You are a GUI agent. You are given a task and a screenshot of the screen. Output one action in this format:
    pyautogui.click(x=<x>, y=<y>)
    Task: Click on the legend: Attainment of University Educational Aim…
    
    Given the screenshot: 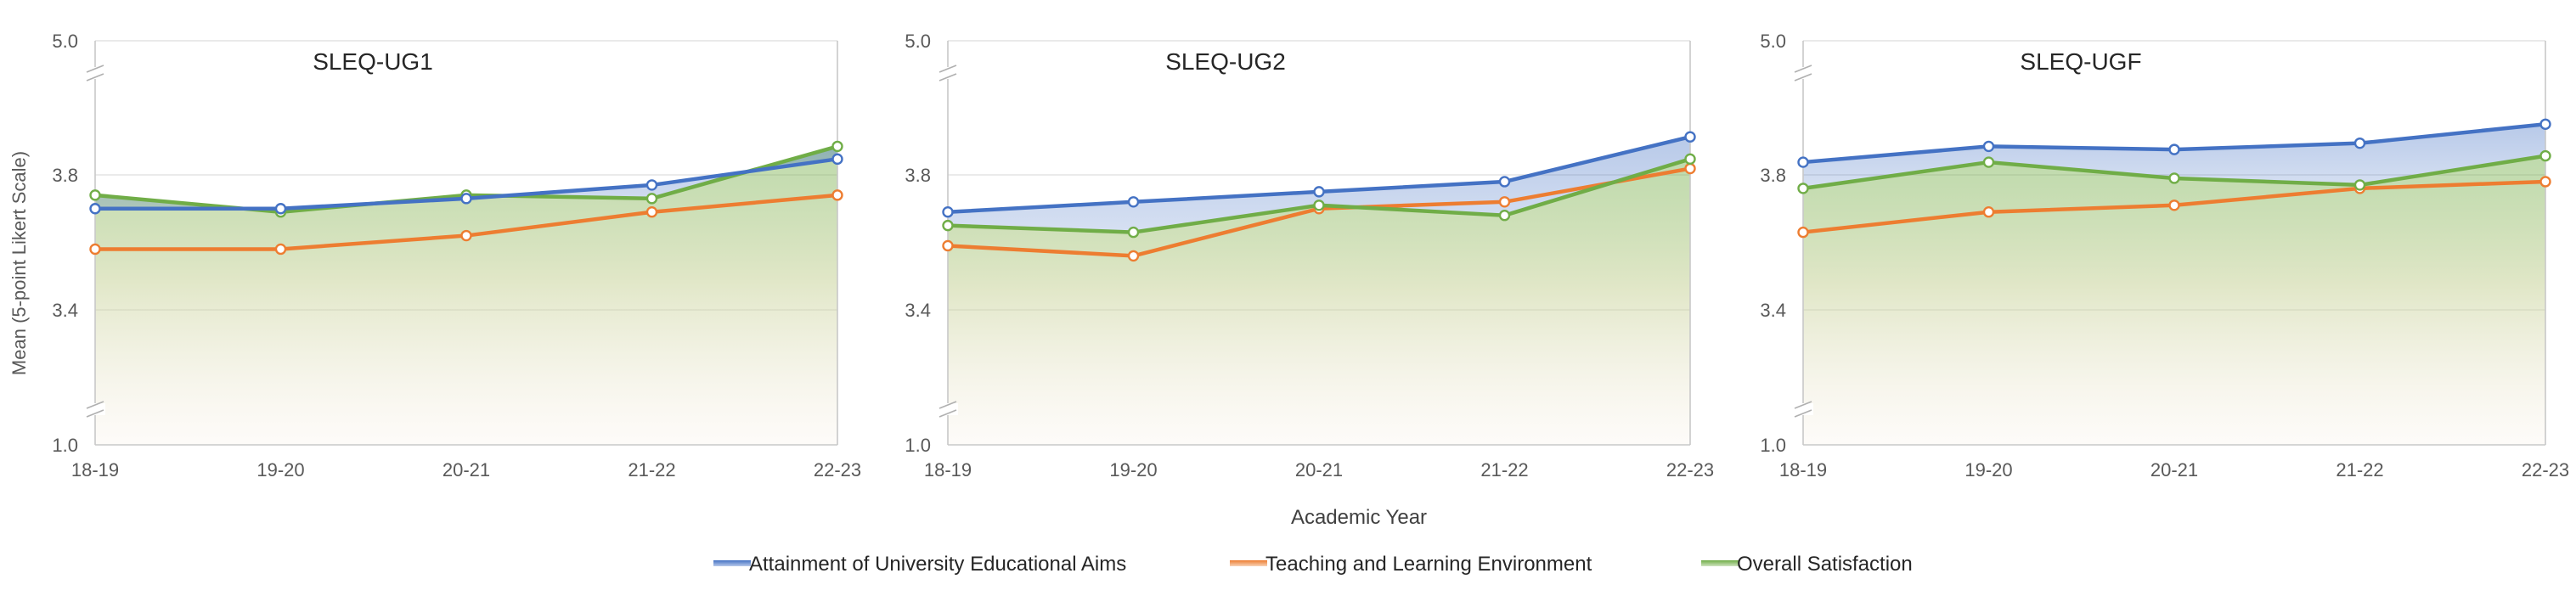 What is the action you would take?
    pyautogui.click(x=1313, y=565)
    